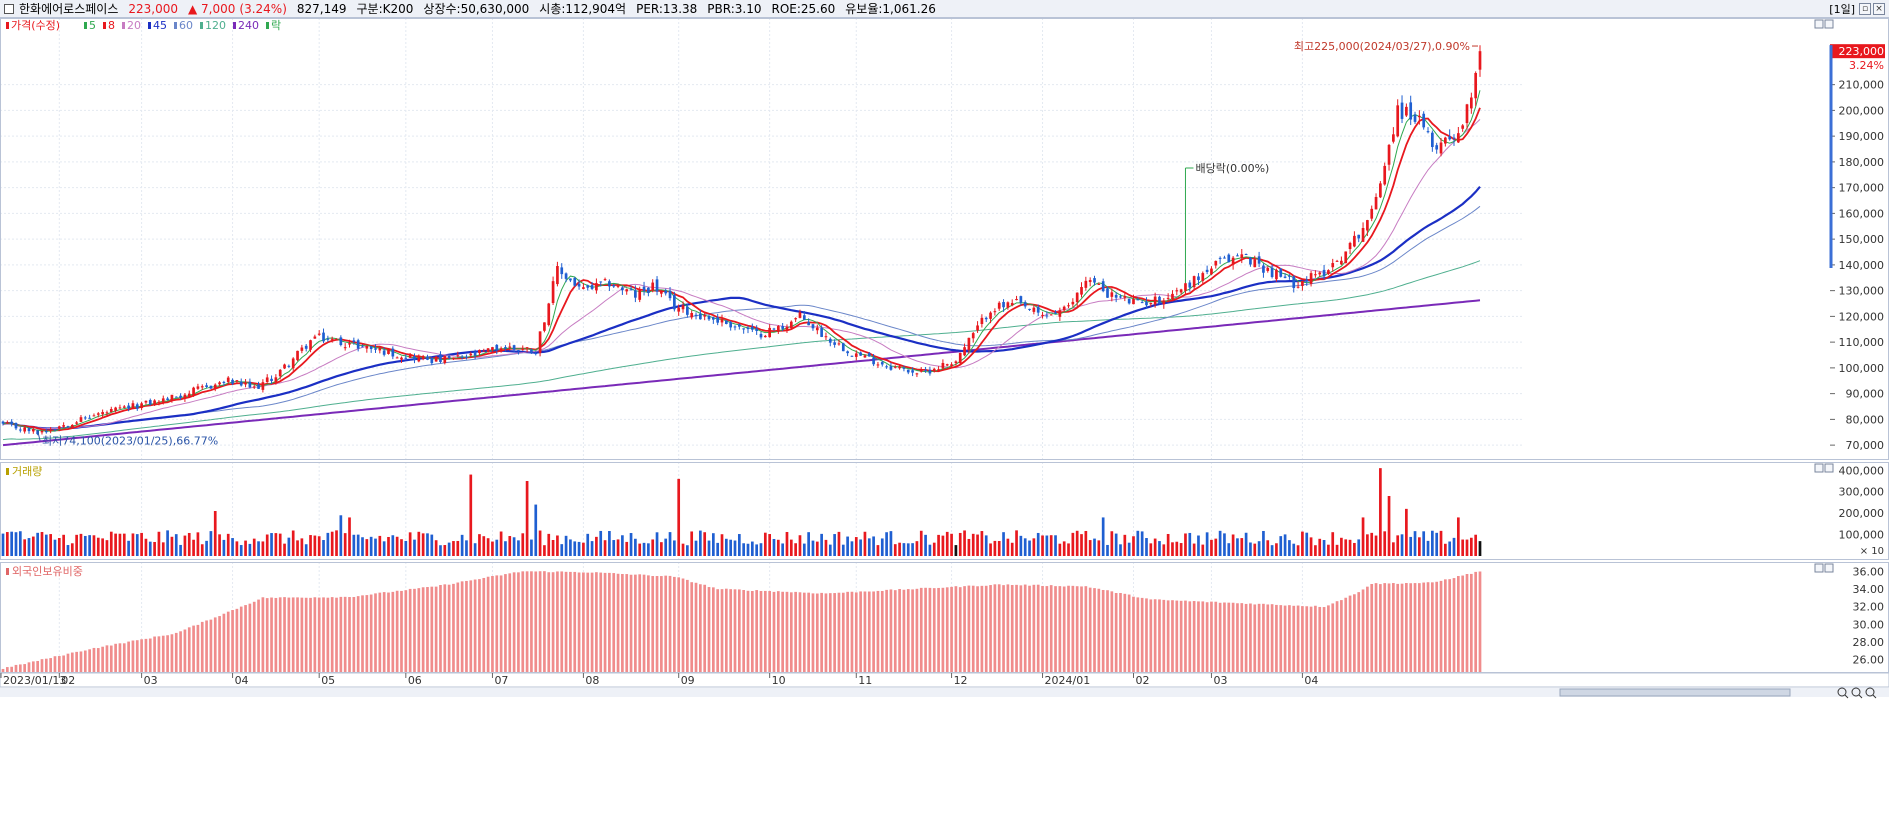 The height and width of the screenshot is (826, 1889). I want to click on stock-symbol-icon, so click(9, 8).